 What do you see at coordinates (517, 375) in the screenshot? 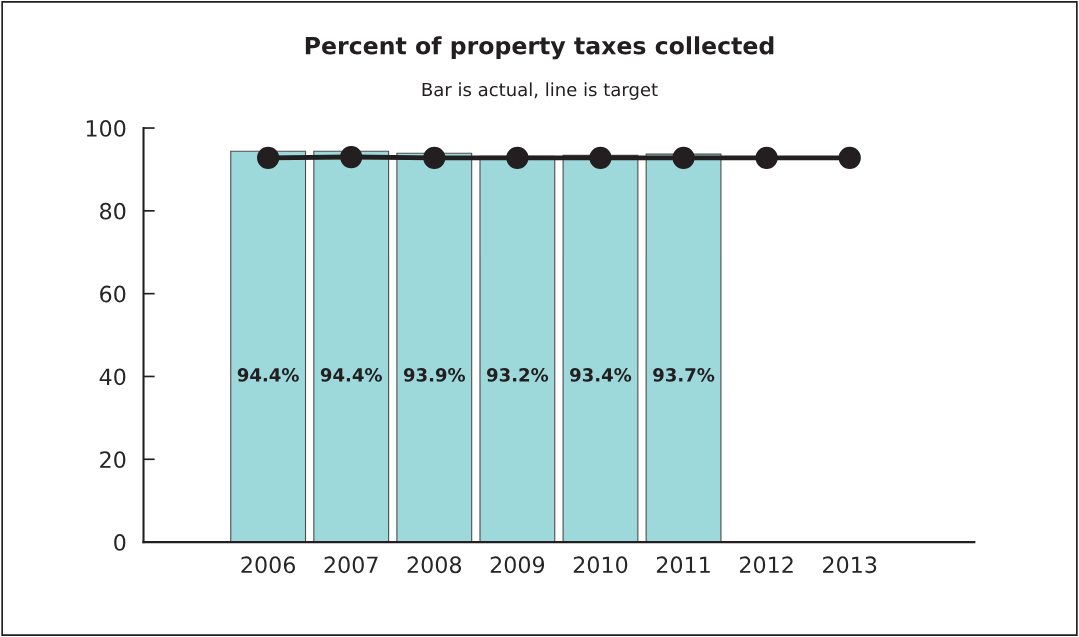
I see `data-label: 93.2%` at bounding box center [517, 375].